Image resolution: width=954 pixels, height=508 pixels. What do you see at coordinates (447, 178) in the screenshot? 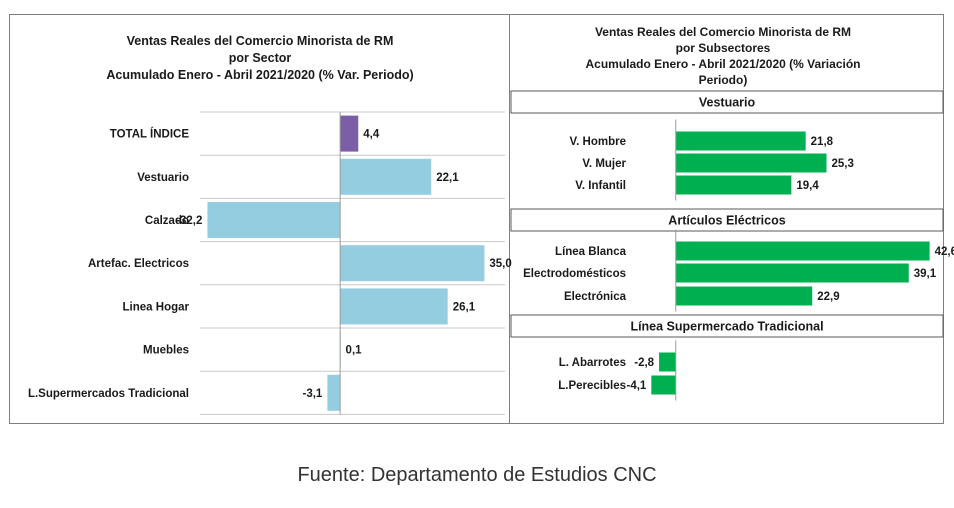
I see `left-value-label: 22,1` at bounding box center [447, 178].